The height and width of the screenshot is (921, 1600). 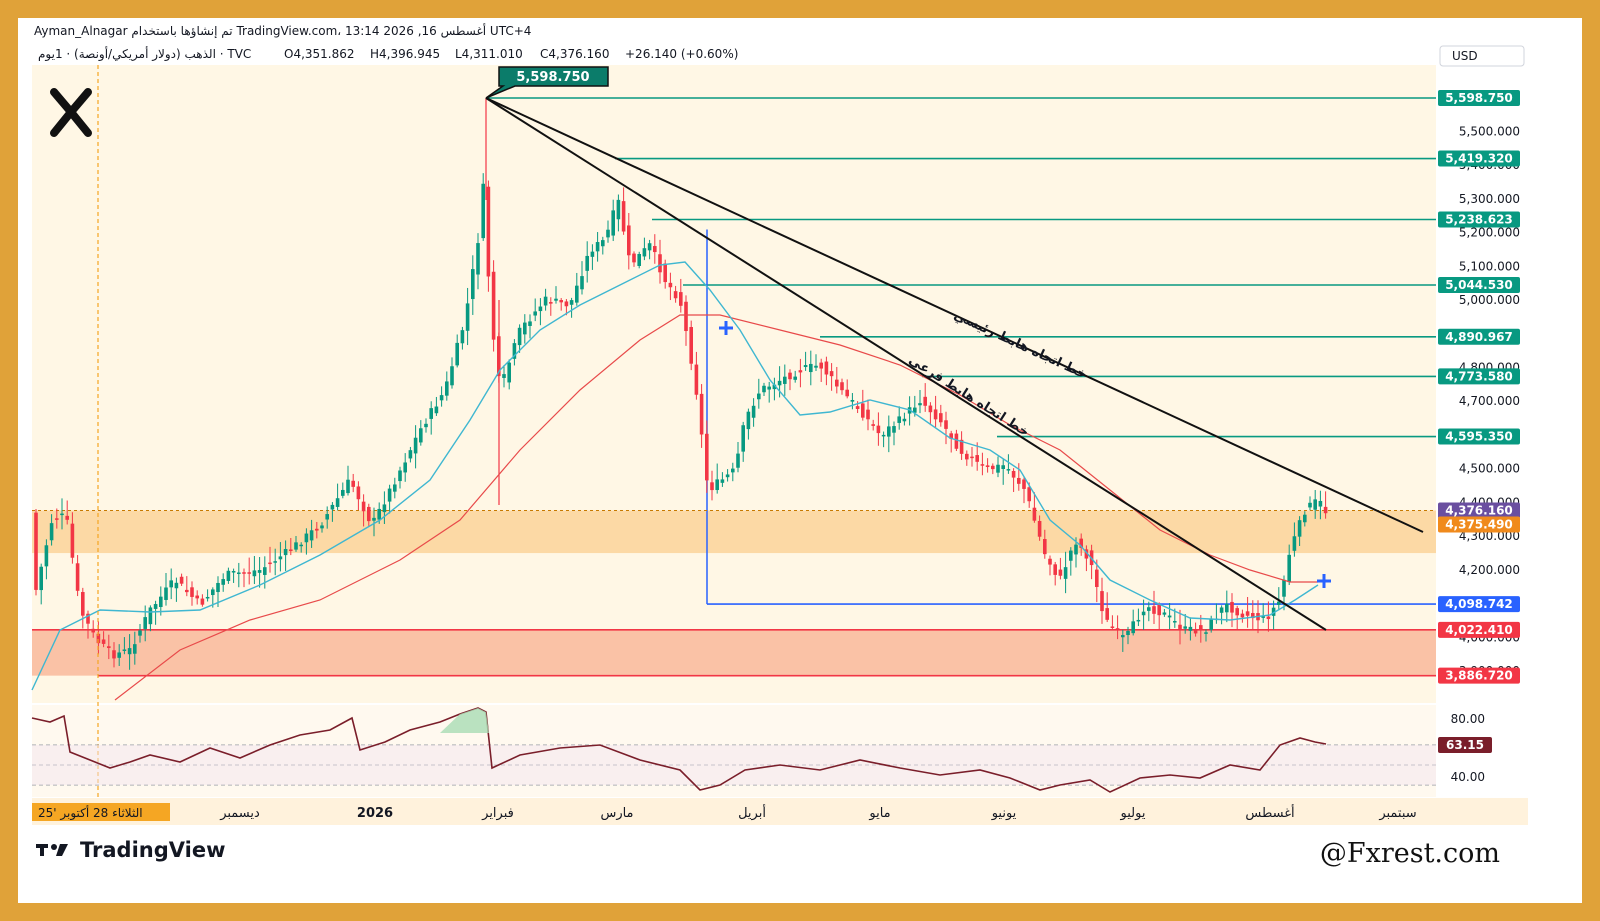 What do you see at coordinates (1479, 437) in the screenshot?
I see `level-label: 4,595.350` at bounding box center [1479, 437].